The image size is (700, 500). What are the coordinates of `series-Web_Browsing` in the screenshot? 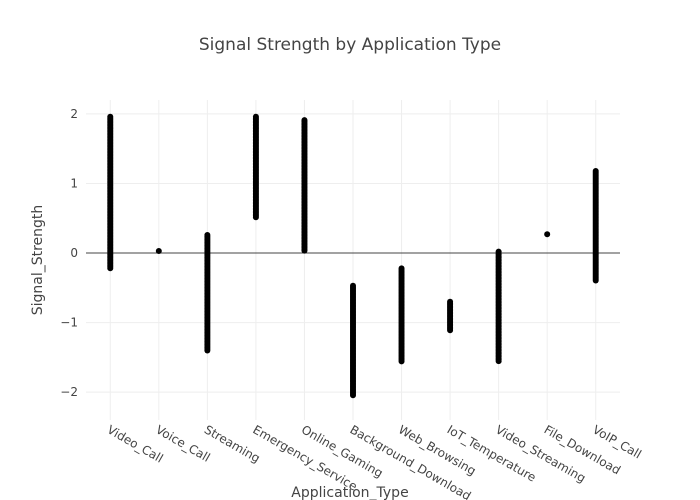 It's located at (401, 315).